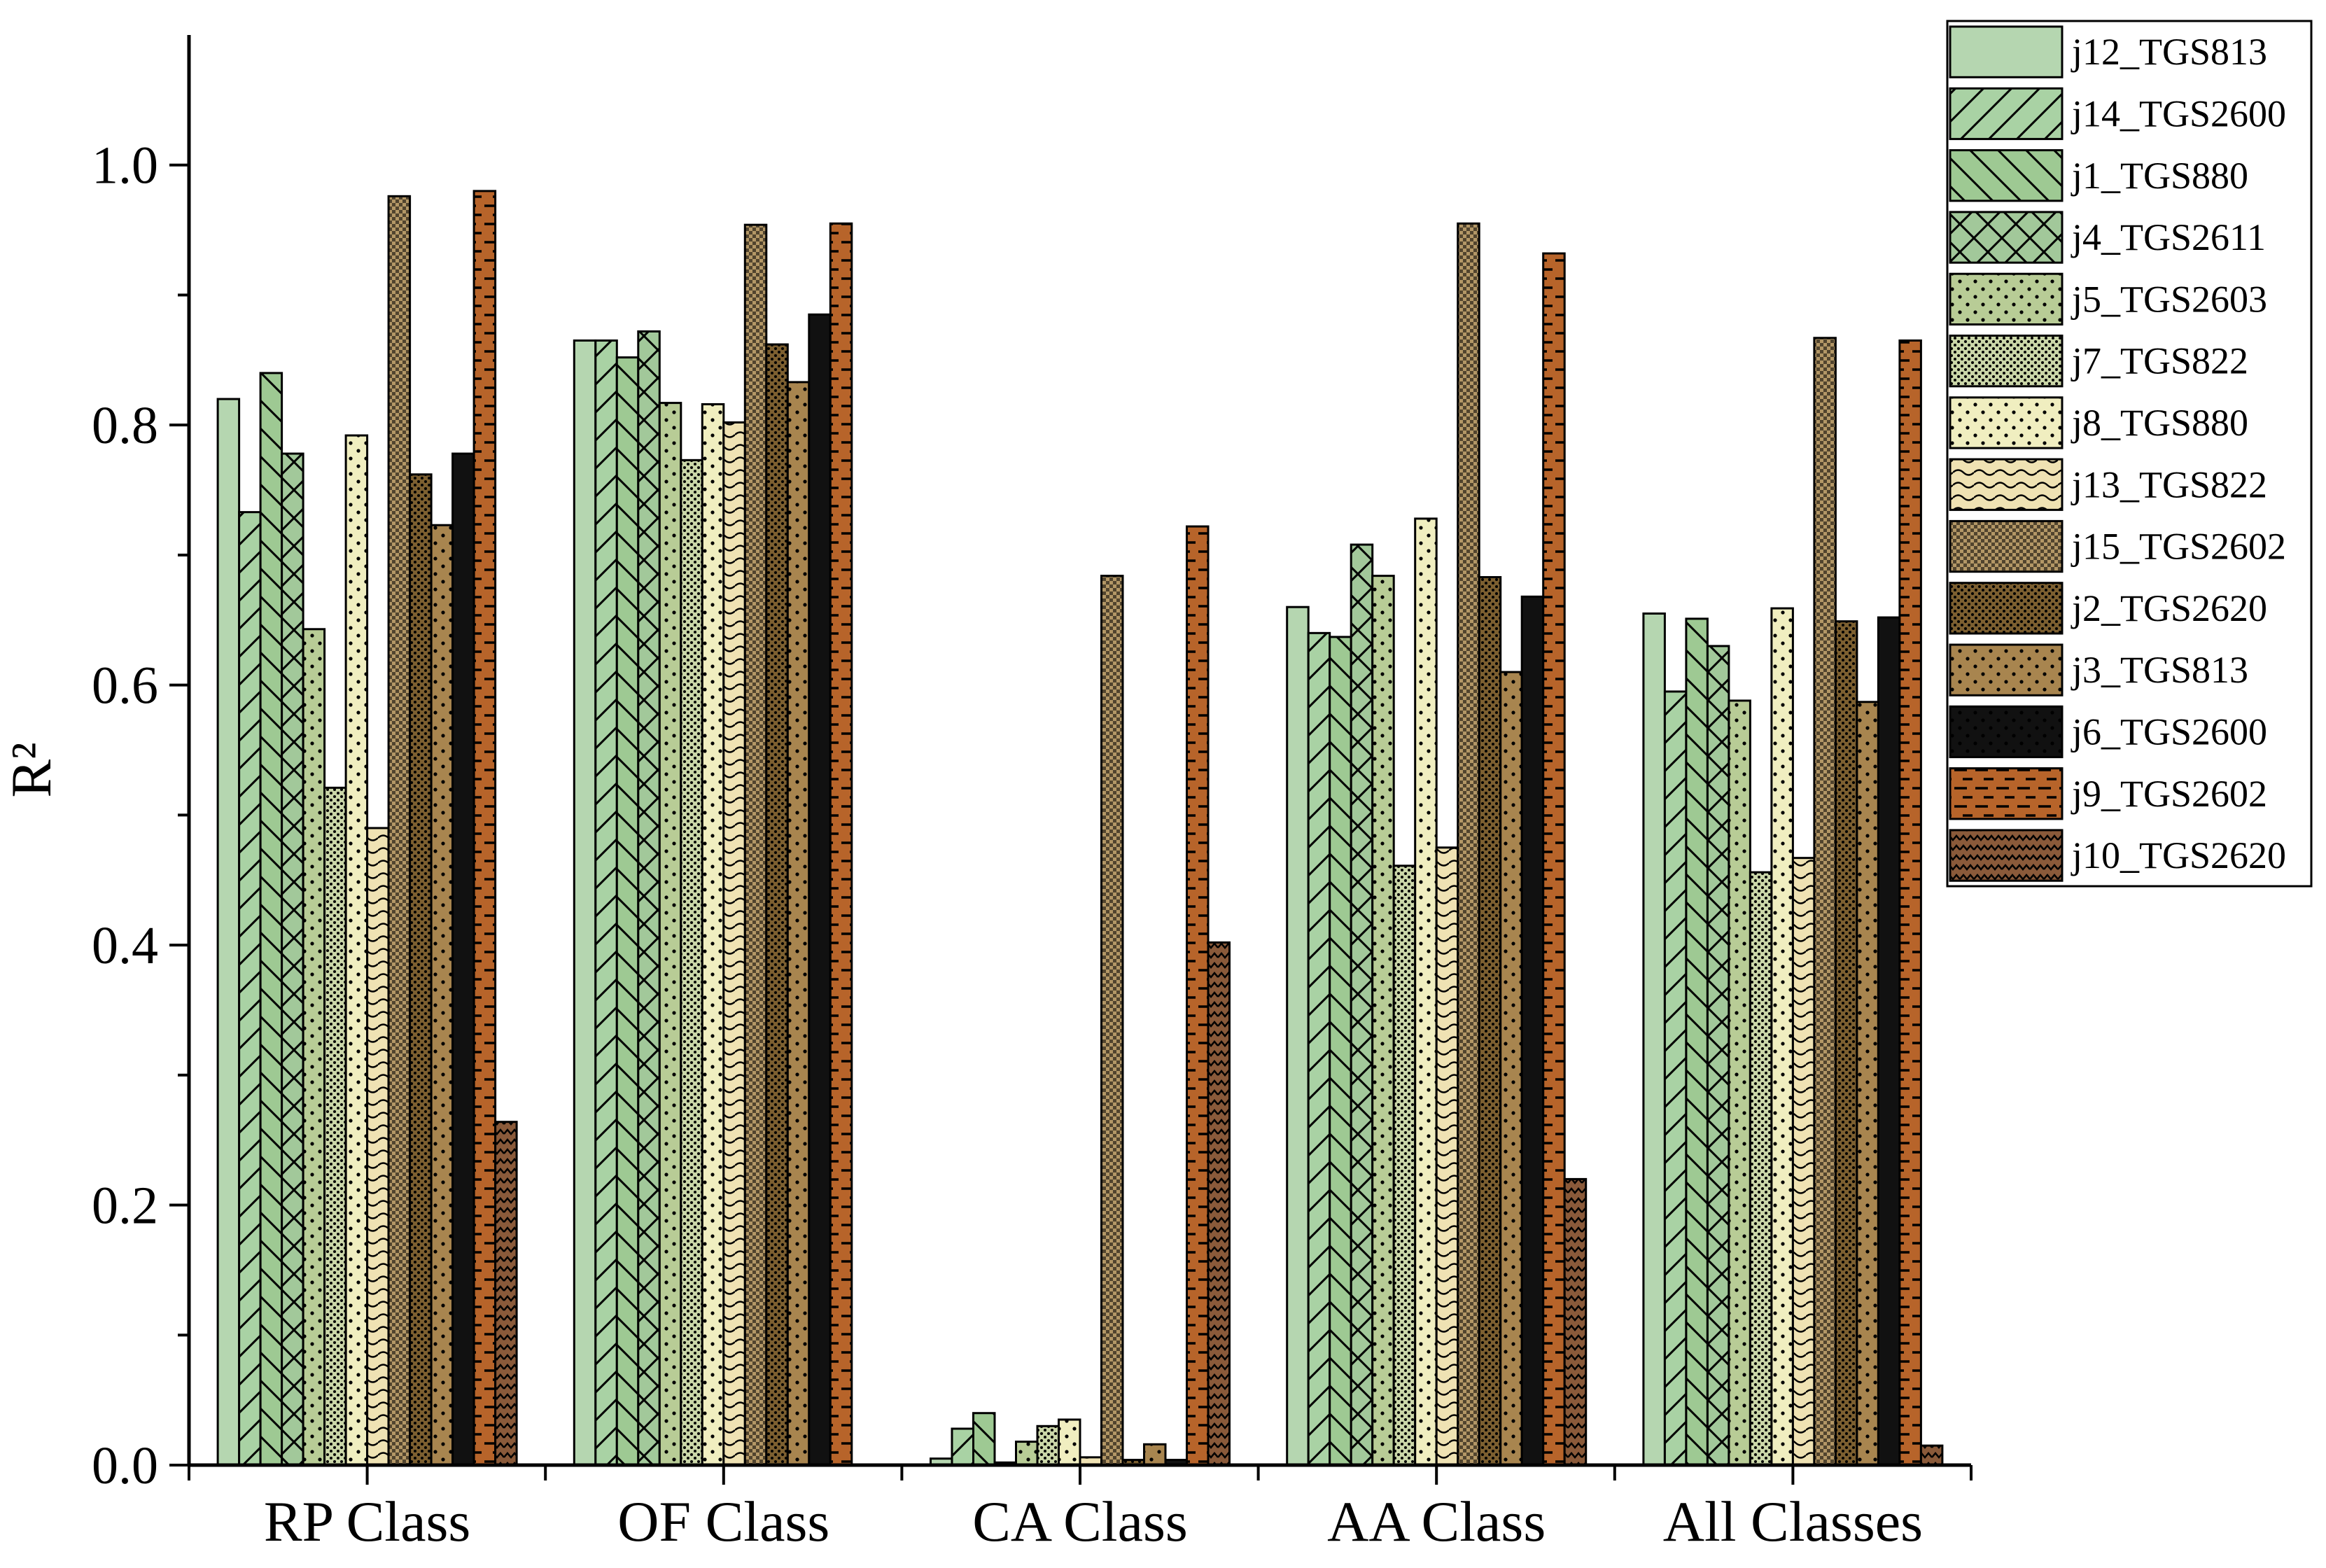 The height and width of the screenshot is (1568, 2326). I want to click on y-tick-label: 1.0, so click(125, 165).